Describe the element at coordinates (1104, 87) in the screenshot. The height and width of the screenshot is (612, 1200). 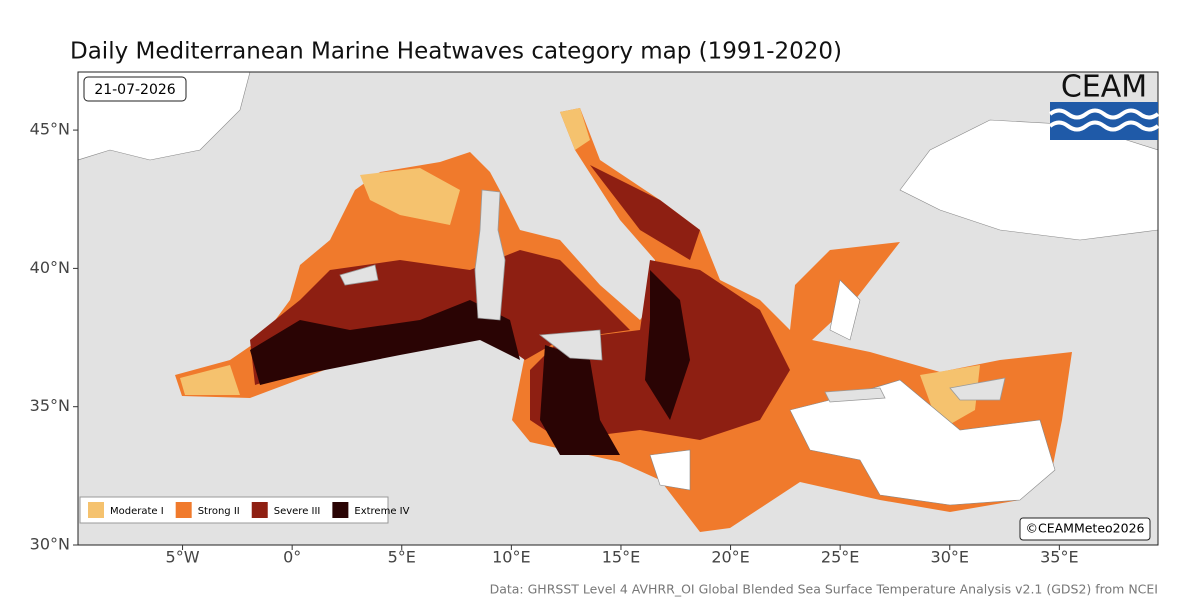
I see `logo-text: CEAM` at that location.